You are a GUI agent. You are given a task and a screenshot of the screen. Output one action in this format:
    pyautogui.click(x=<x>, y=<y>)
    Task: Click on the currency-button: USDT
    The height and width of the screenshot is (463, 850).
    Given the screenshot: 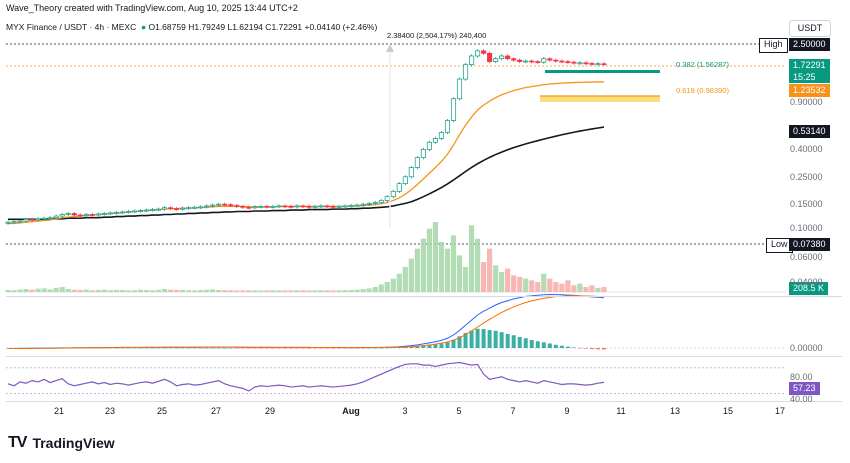 What is the action you would take?
    pyautogui.click(x=810, y=28)
    